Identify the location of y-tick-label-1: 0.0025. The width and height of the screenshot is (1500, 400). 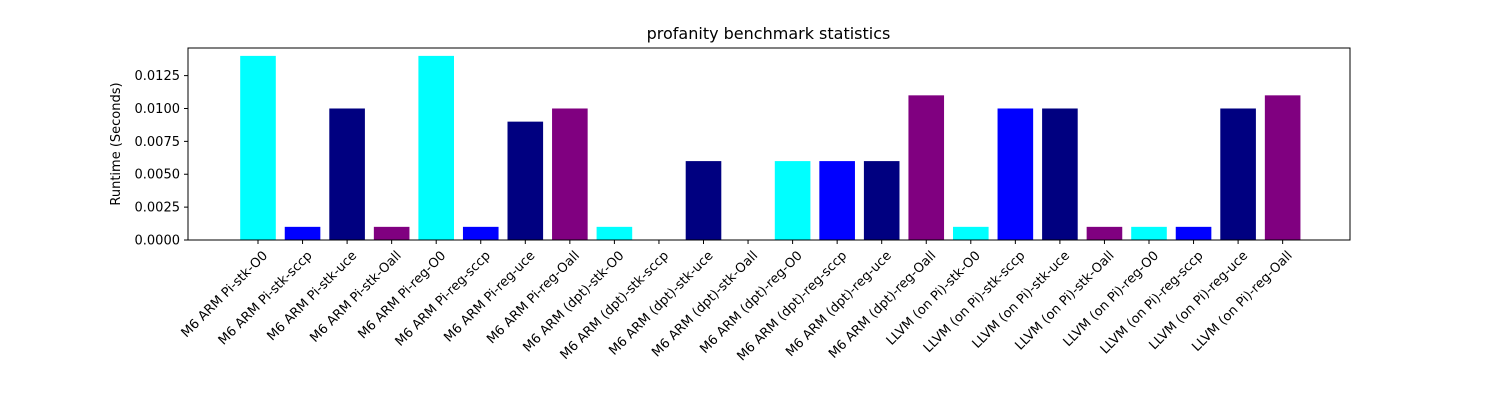
(158, 208).